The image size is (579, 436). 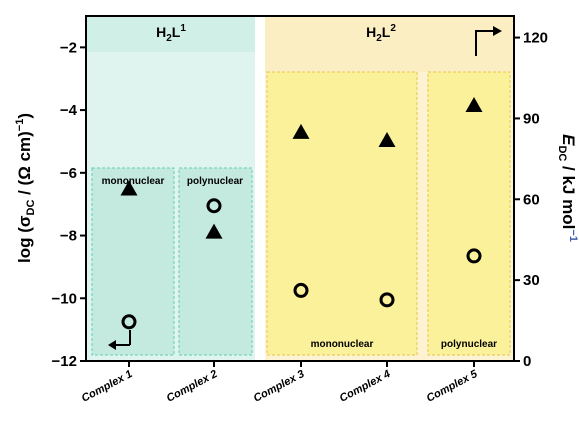 I want to click on right-tick-label: 0, so click(x=527, y=361).